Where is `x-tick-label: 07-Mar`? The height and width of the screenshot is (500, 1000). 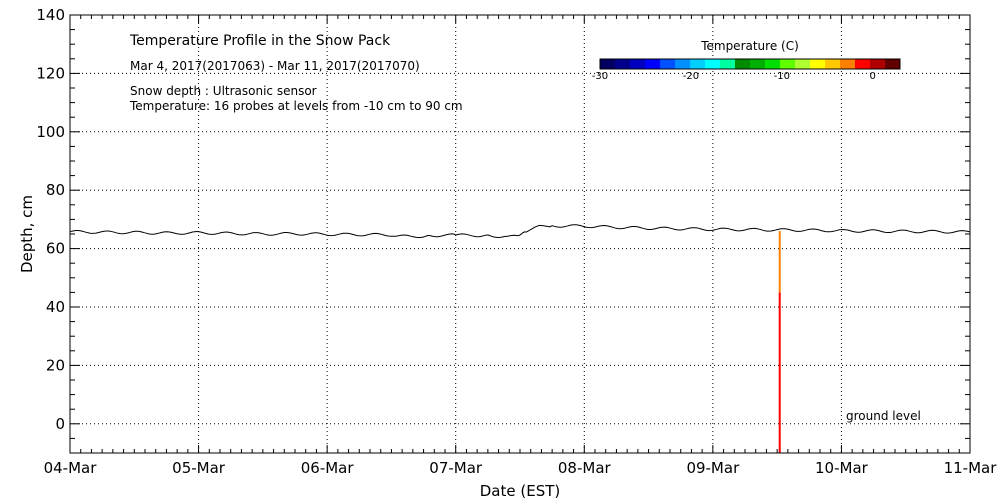 x-tick-label: 07-Mar is located at coordinates (456, 468).